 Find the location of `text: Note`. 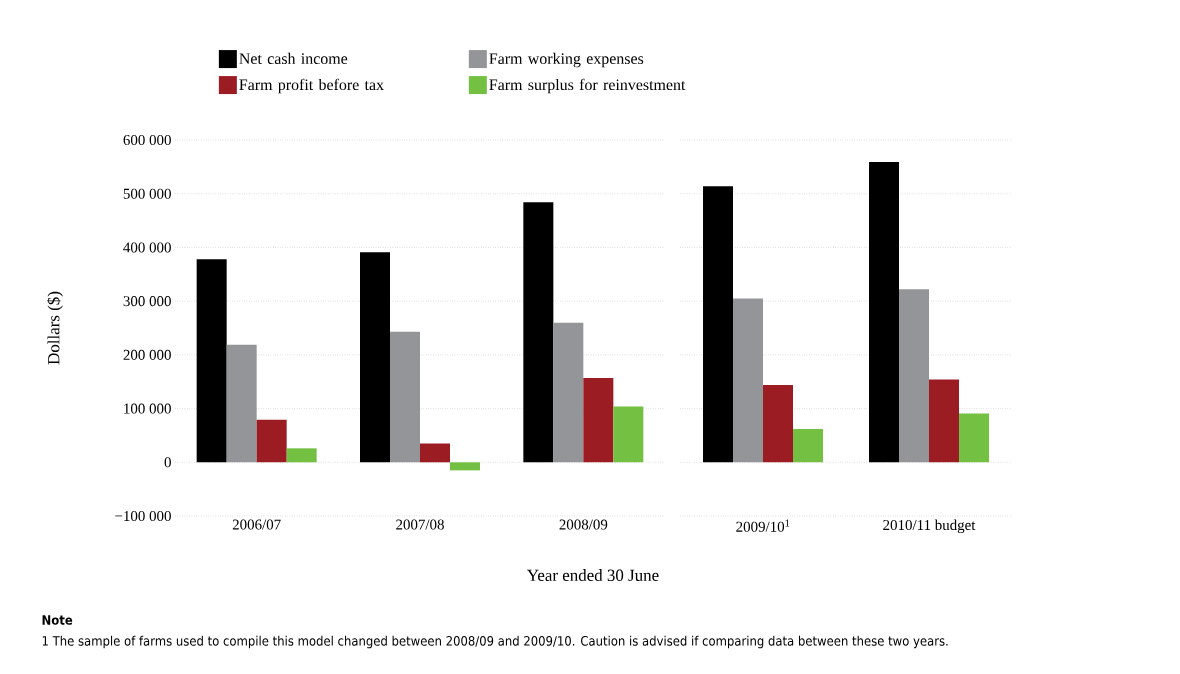

text: Note is located at coordinates (57, 620).